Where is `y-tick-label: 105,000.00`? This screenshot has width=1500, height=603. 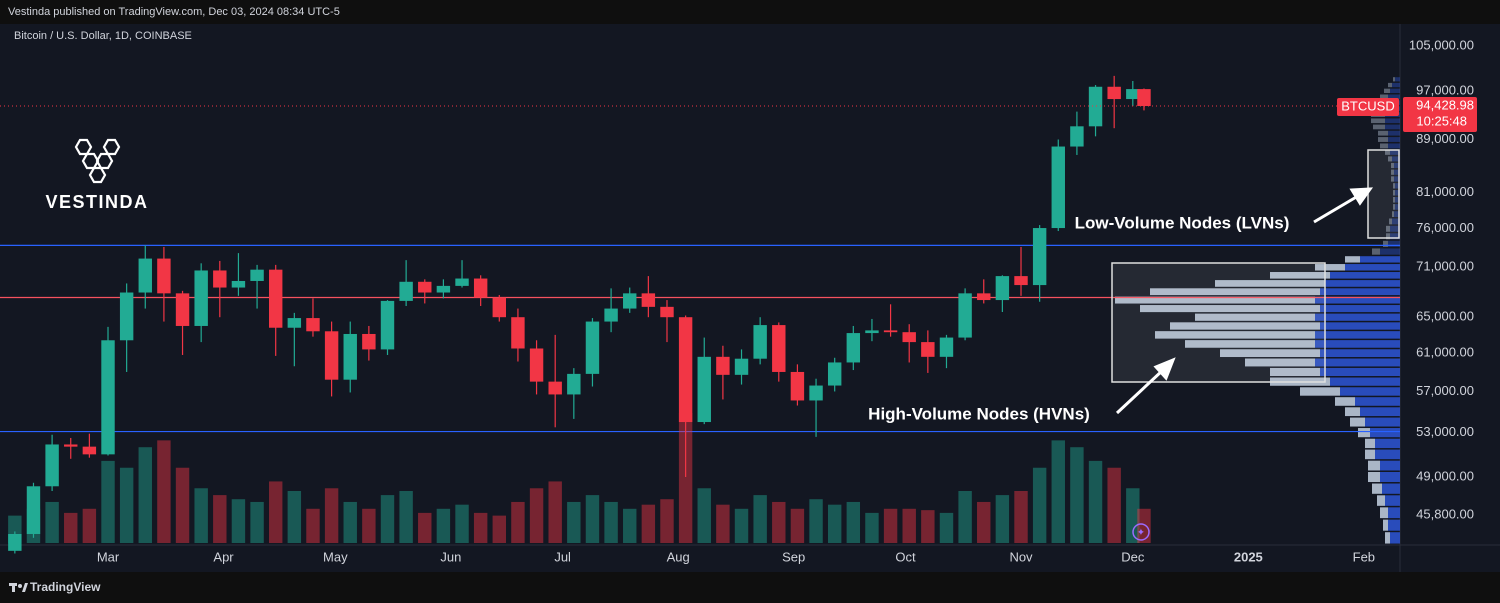 y-tick-label: 105,000.00 is located at coordinates (1441, 44).